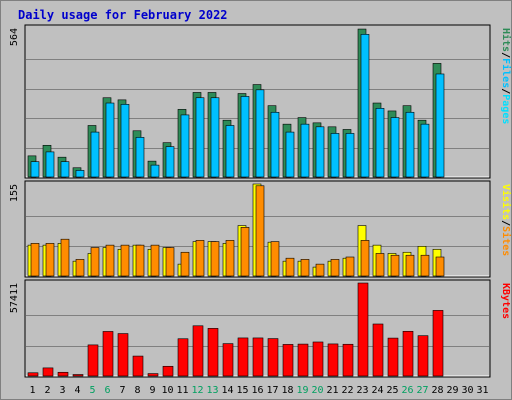 The image size is (512, 400). Describe the element at coordinates (242, 390) in the screenshot. I see `x-label-day-15: 15` at that location.